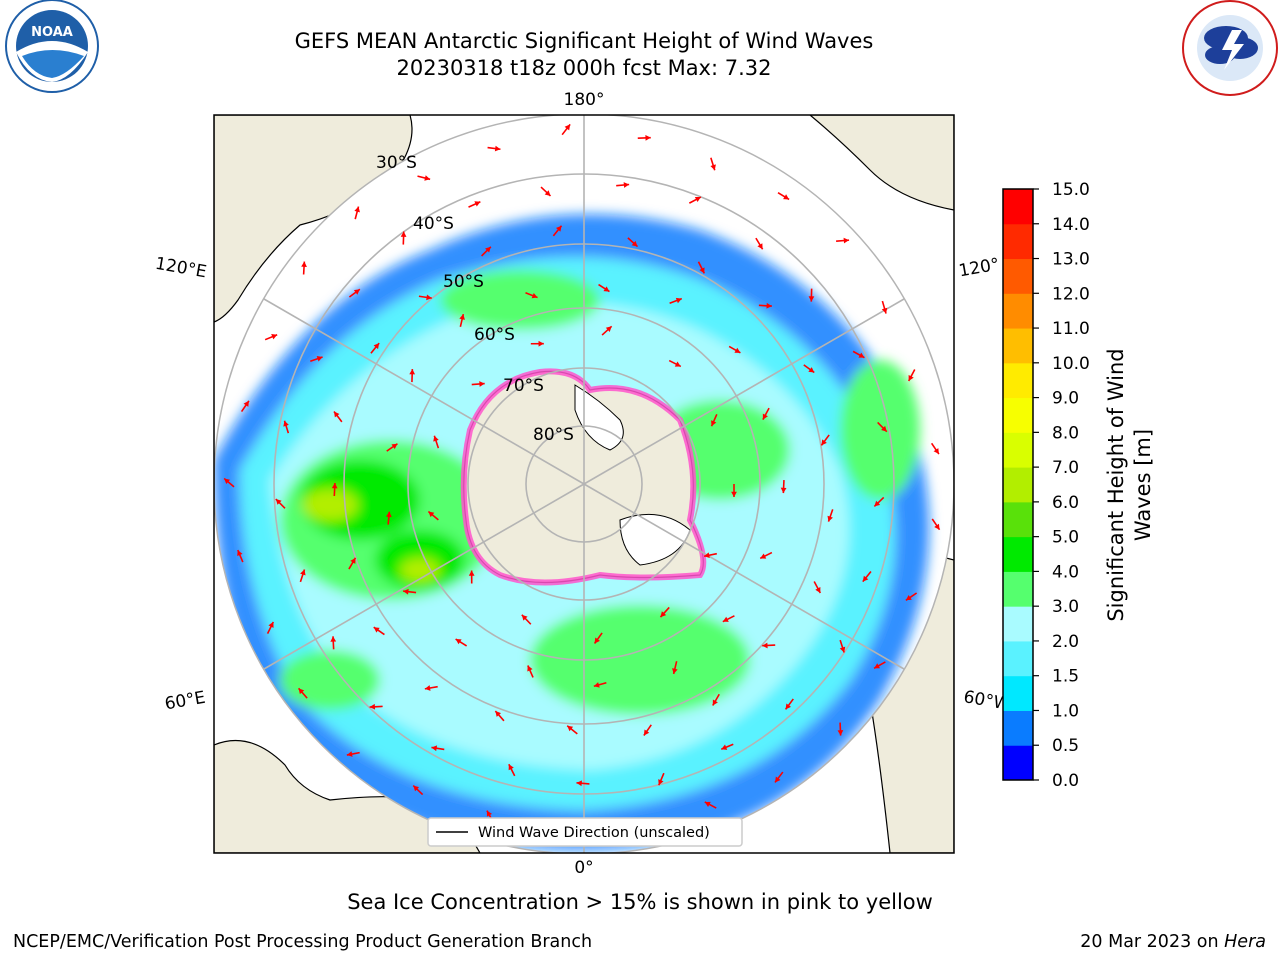  Describe the element at coordinates (1065, 607) in the screenshot. I see `colorbar-tick-label: 3.0` at that location.